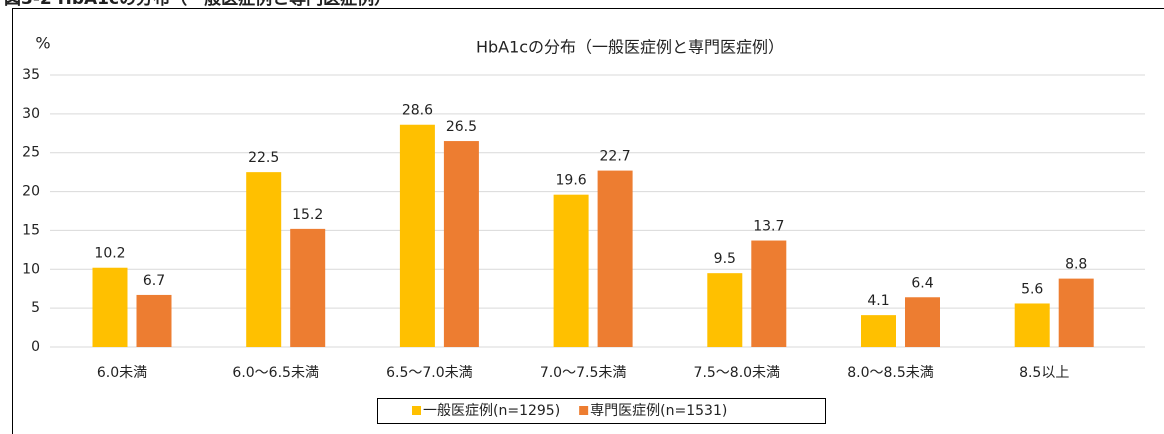 This screenshot has width=1164, height=434. I want to click on y-tick-label: 30, so click(31, 114).